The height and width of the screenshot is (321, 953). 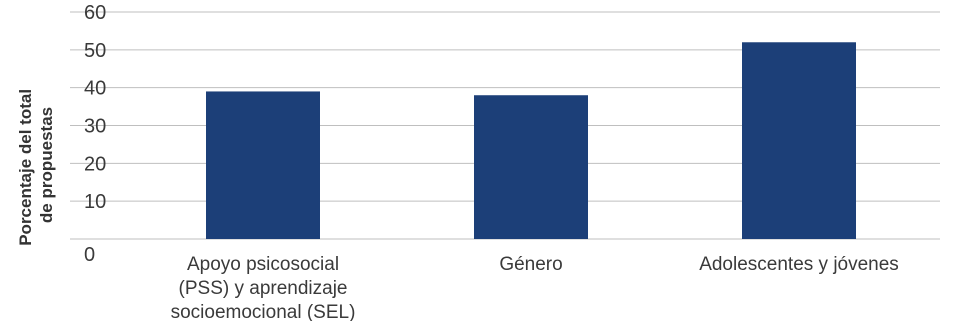 I want to click on y-tick-labels: 0 10 20 30 40 50 60, so click(x=95, y=134).